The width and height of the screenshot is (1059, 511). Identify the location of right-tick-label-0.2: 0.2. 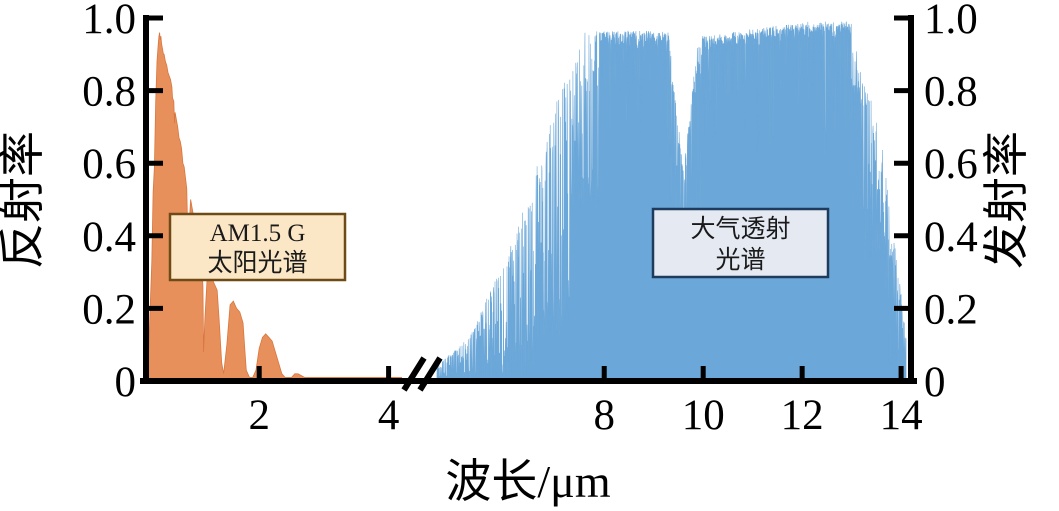
(951, 309).